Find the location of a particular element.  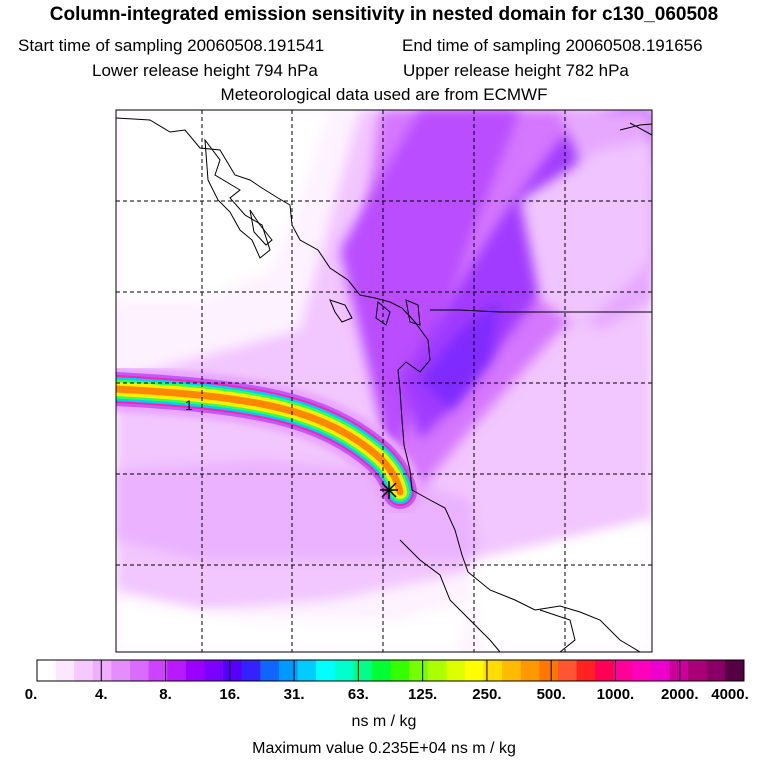

lower-release-label: Lower release height 794 hPa is located at coordinates (205, 70).